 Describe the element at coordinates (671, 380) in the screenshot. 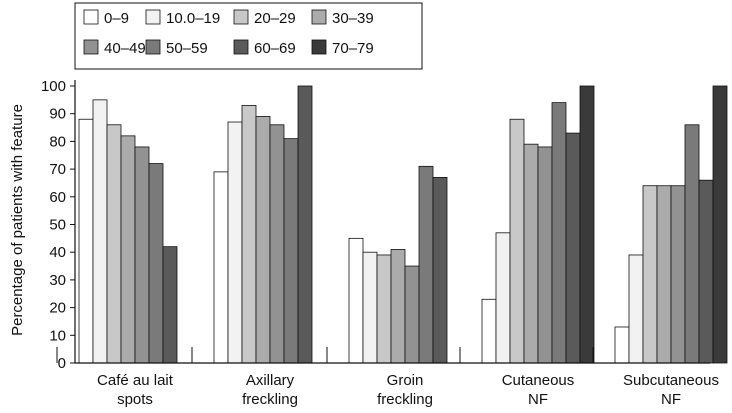

I see `x-category-label: Subcutaneous` at that location.